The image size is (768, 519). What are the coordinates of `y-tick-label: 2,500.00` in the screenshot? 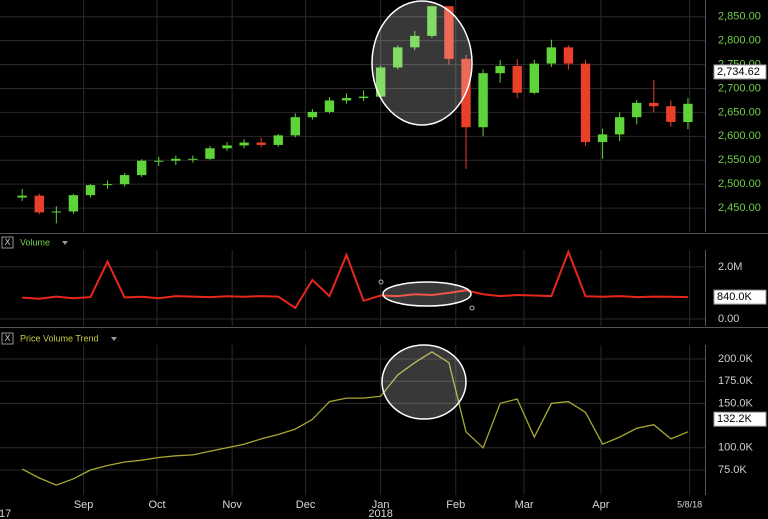 It's located at (739, 184).